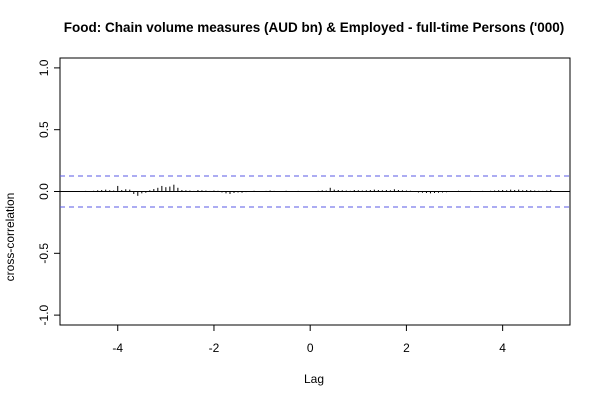  Describe the element at coordinates (214, 348) in the screenshot. I see `x-tick-label: -2` at that location.